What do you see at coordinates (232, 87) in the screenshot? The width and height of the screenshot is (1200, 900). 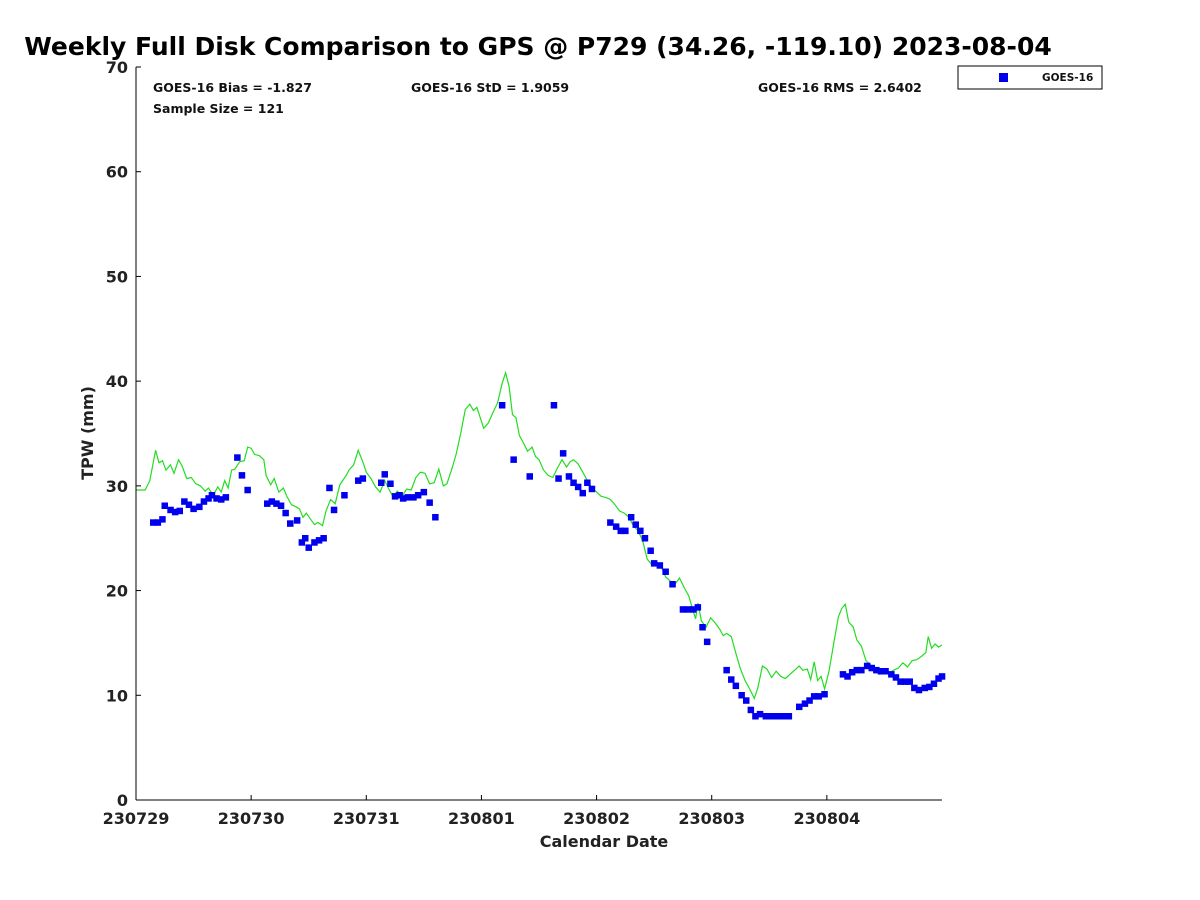 I see `bias-stat: GOES-16 Bias = -1.827` at bounding box center [232, 87].